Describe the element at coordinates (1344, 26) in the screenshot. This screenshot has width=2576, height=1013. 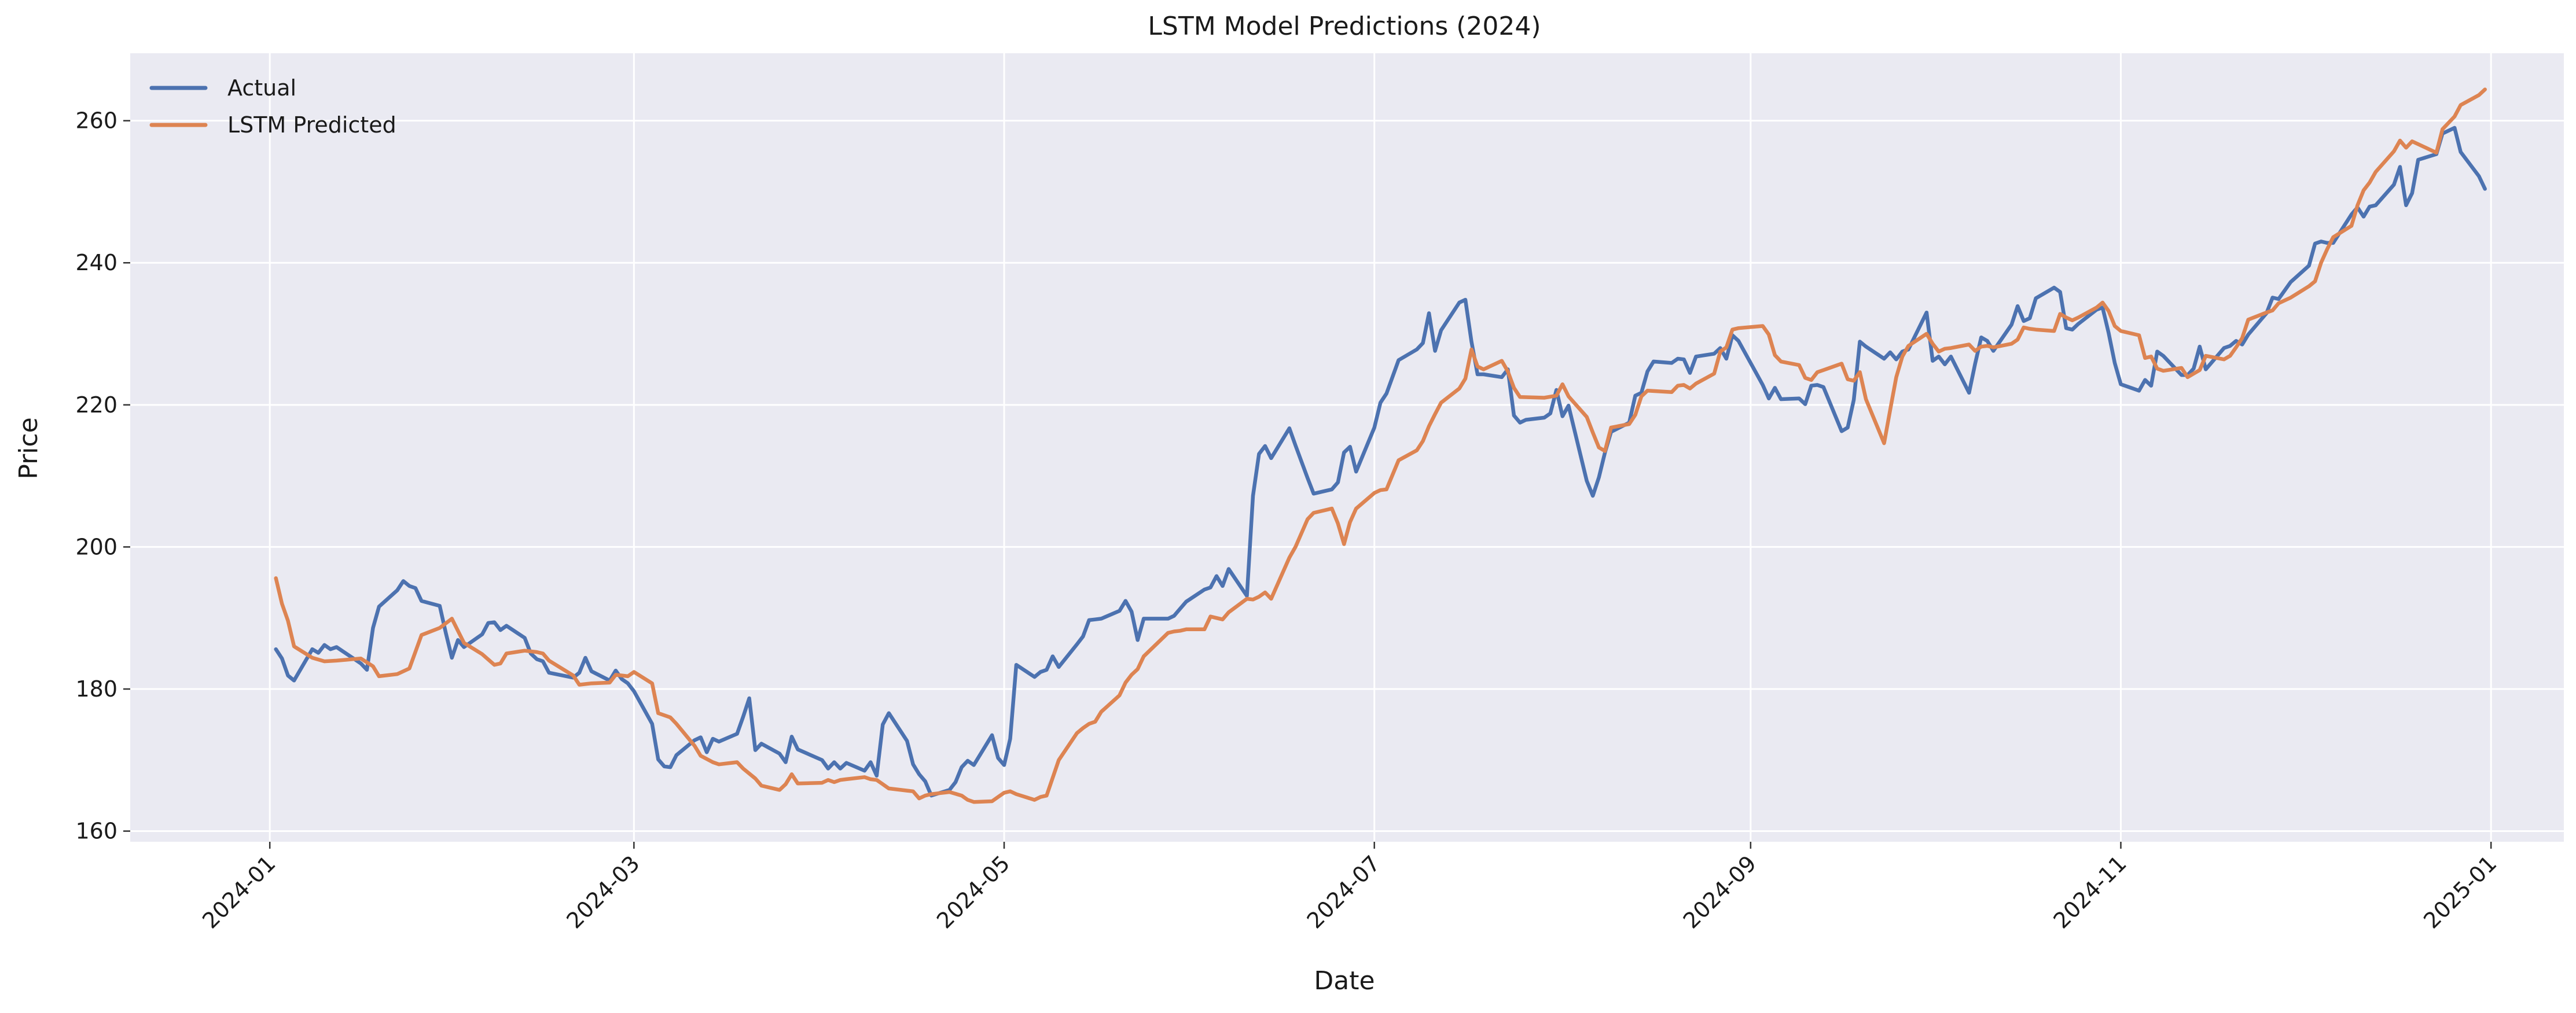
I see `chart-title: LSTM Model Predictions (2024)` at that location.